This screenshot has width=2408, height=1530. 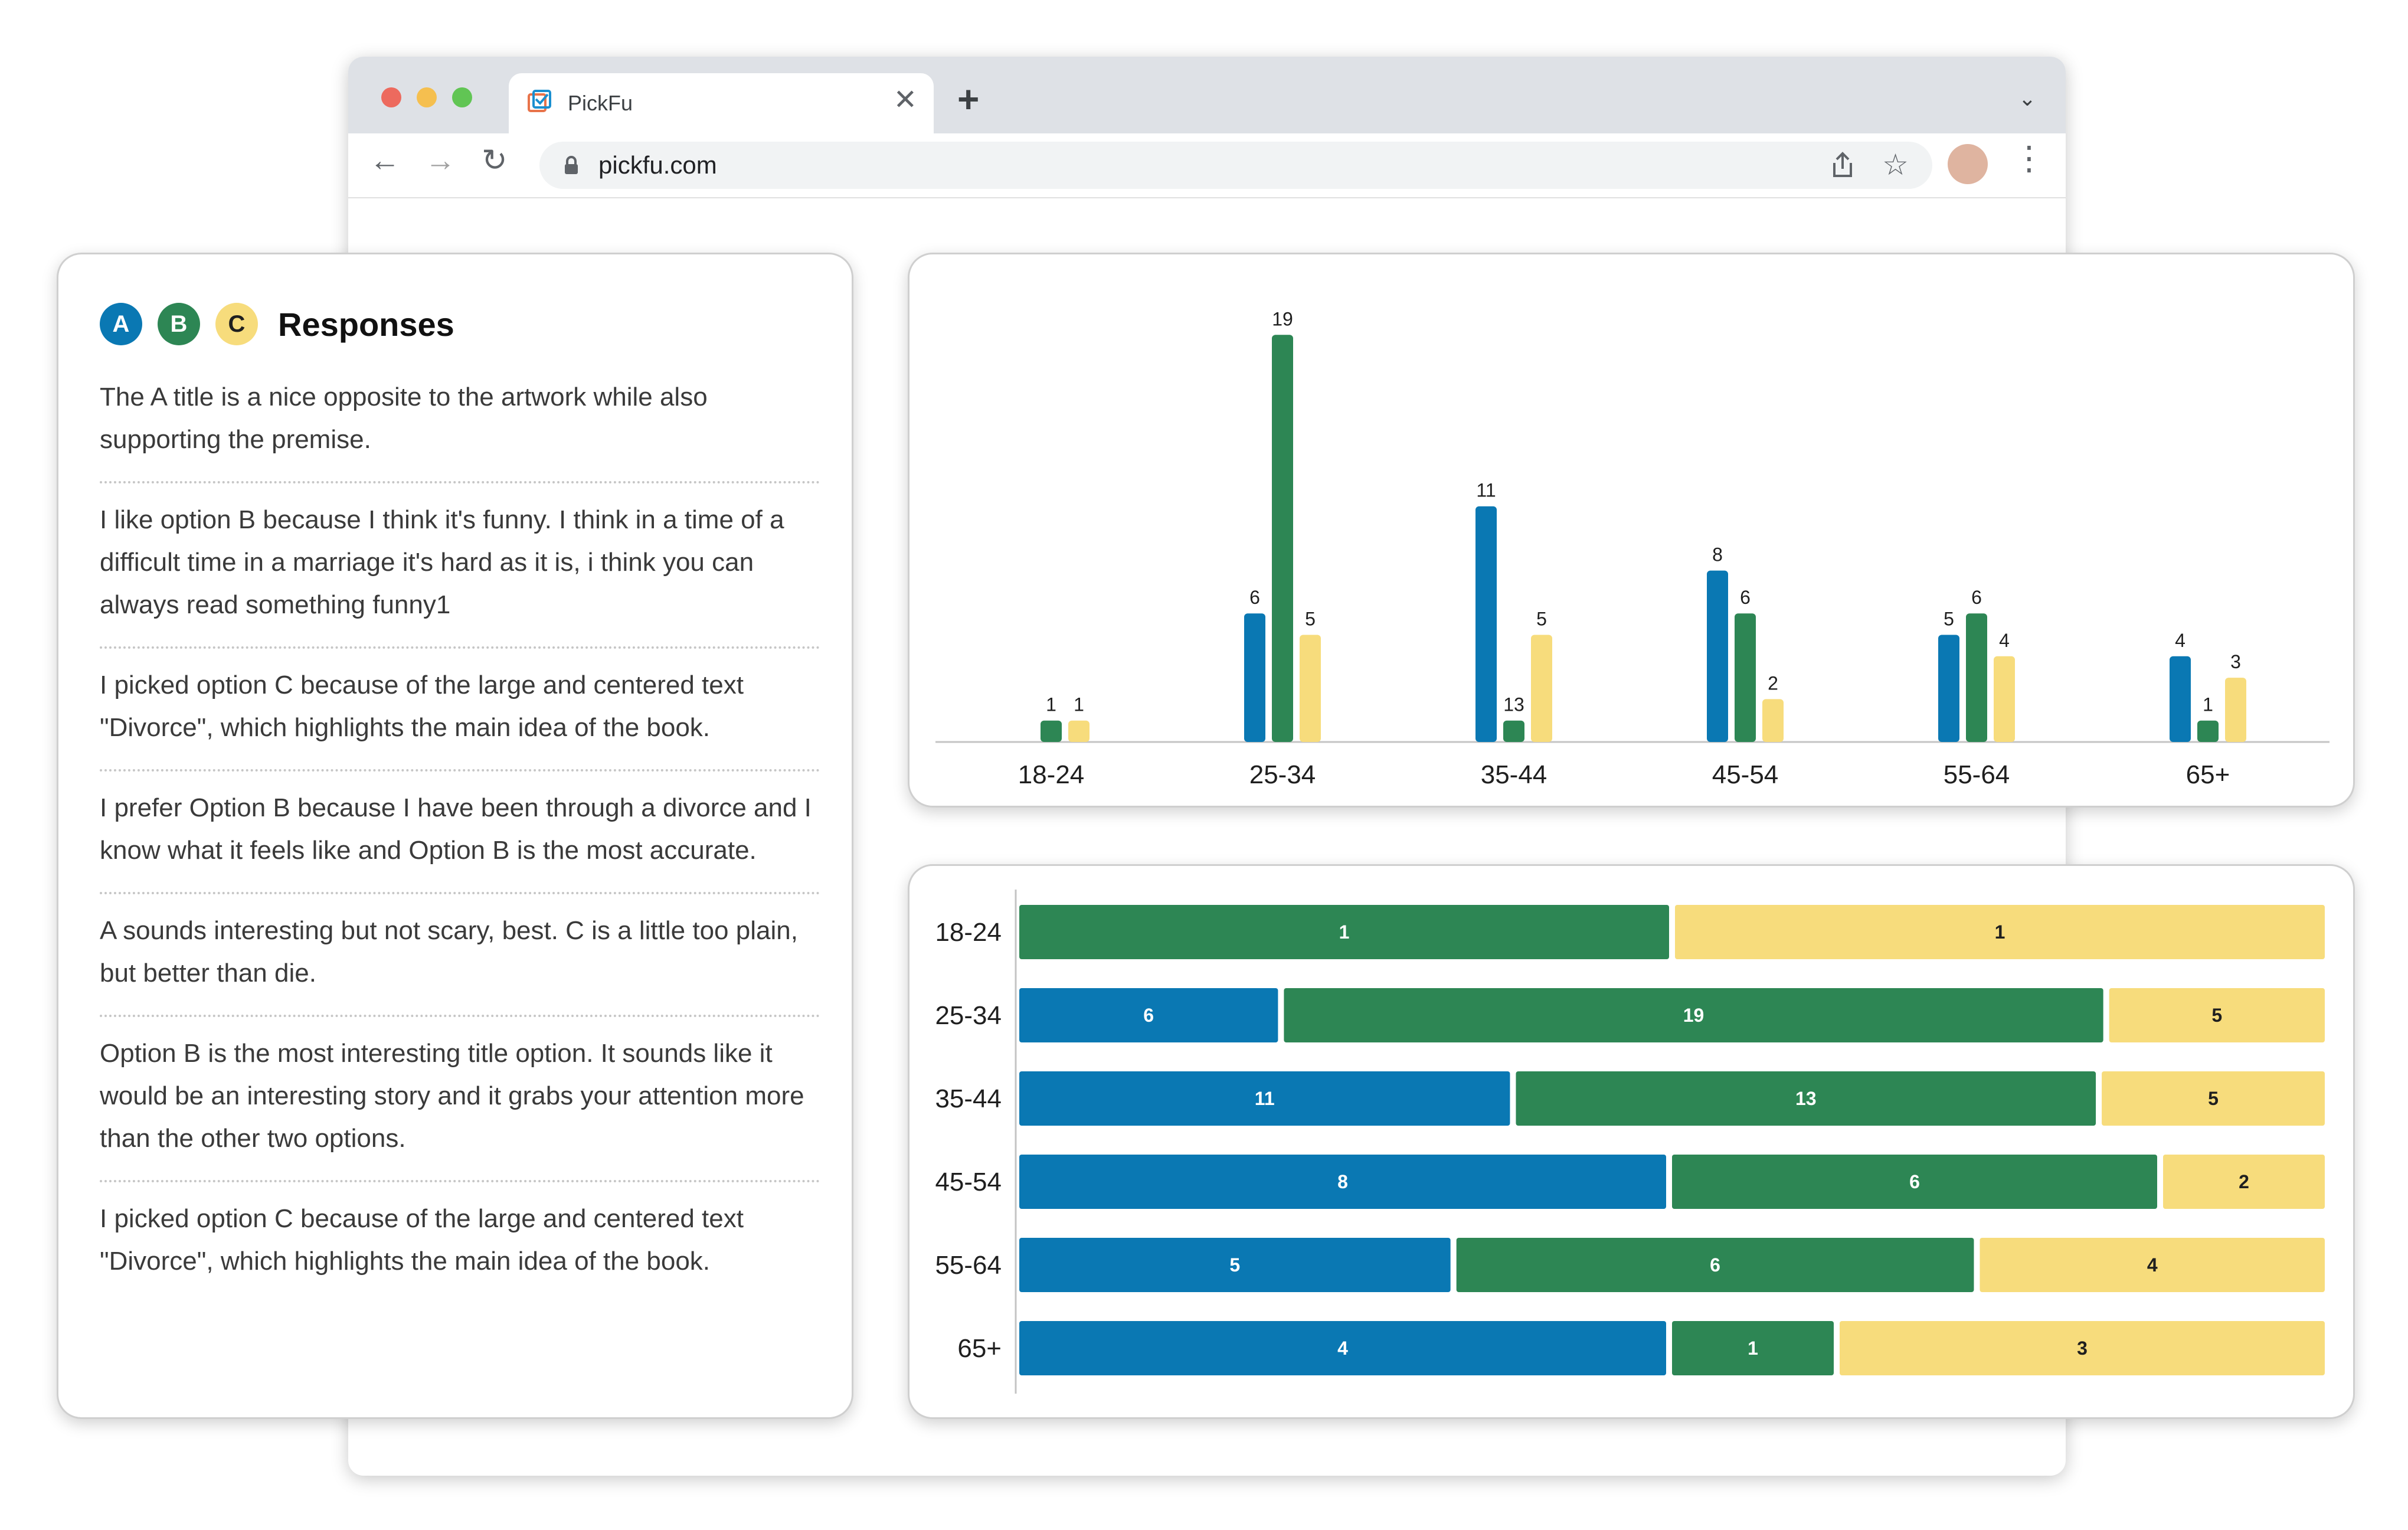 I want to click on y-tick-label: 18-24, so click(x=968, y=932).